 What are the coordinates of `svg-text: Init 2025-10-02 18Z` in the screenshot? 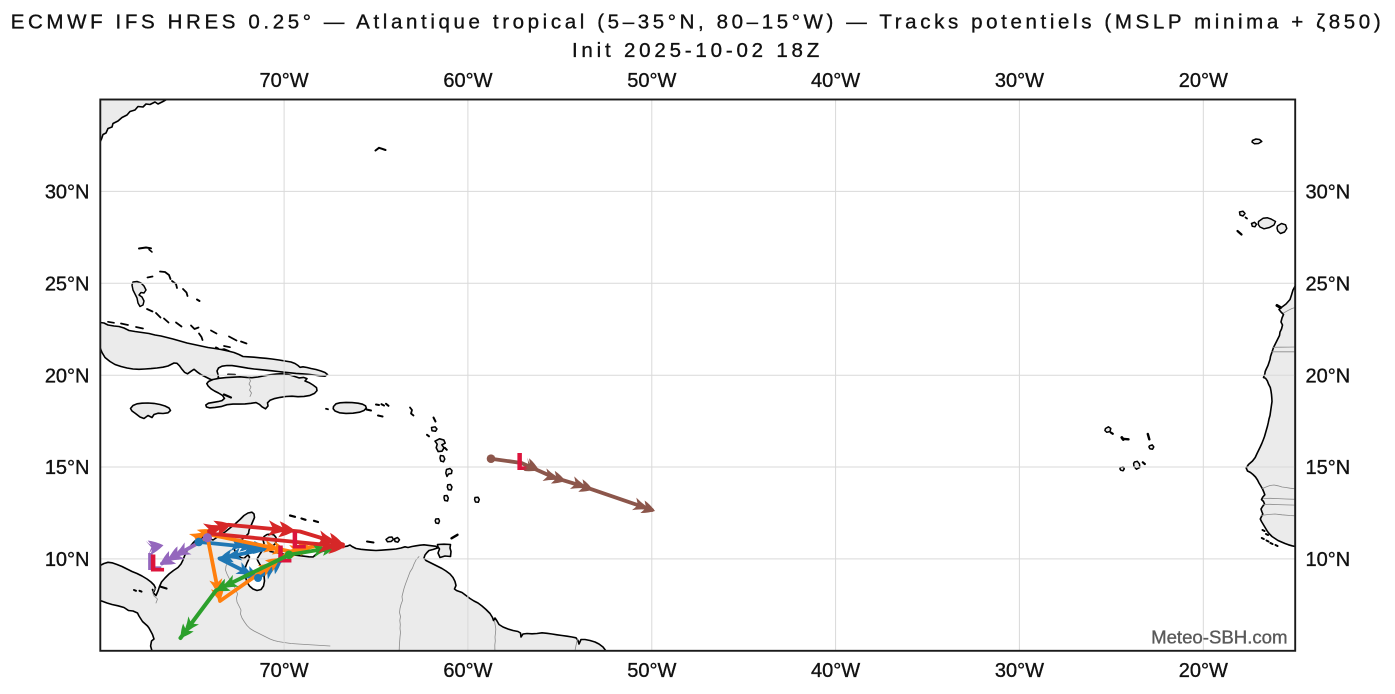 It's located at (697, 50).